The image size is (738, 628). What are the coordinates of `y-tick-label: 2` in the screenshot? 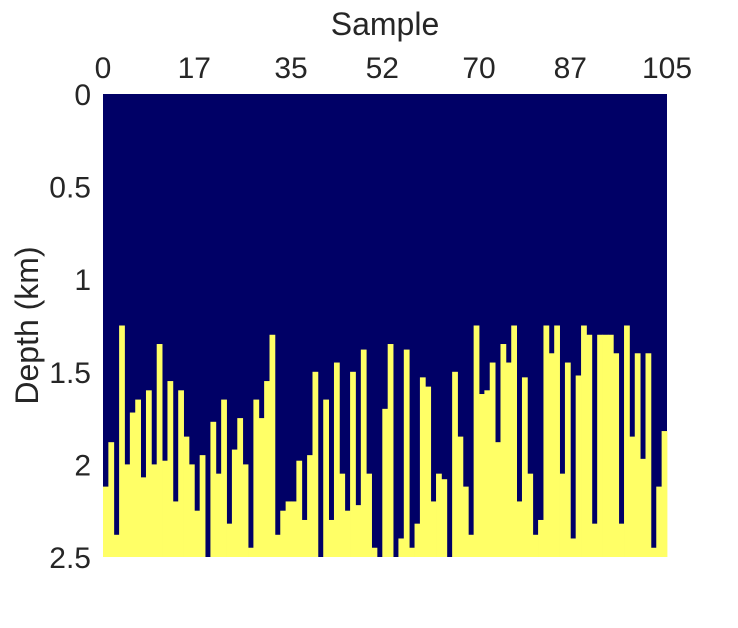 It's located at (82, 465).